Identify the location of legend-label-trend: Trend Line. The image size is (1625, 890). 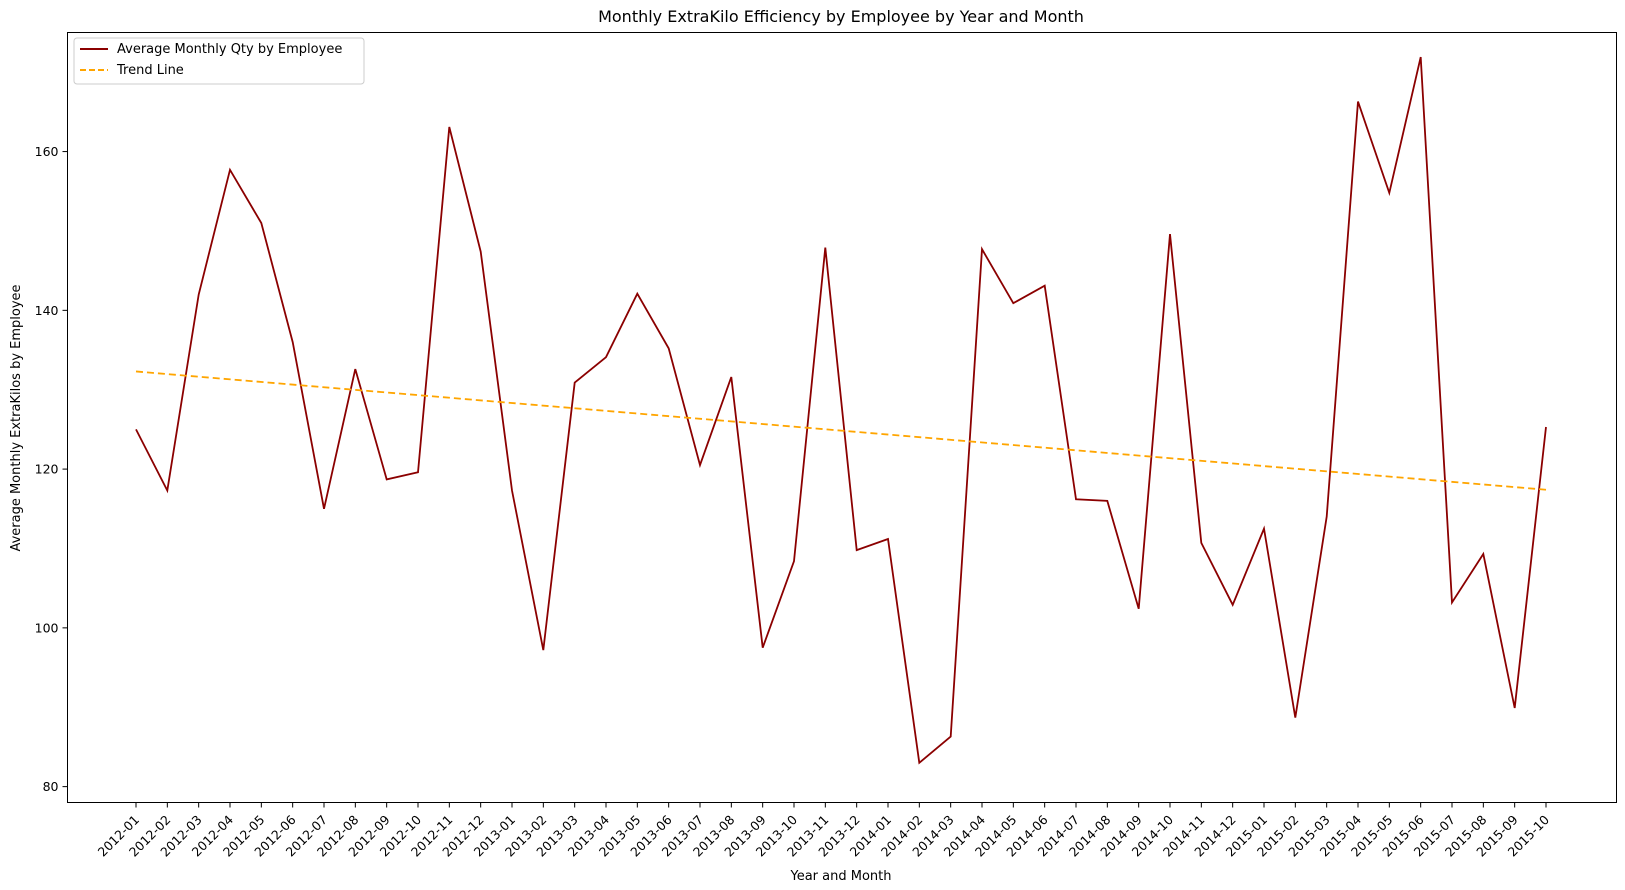
(150, 70).